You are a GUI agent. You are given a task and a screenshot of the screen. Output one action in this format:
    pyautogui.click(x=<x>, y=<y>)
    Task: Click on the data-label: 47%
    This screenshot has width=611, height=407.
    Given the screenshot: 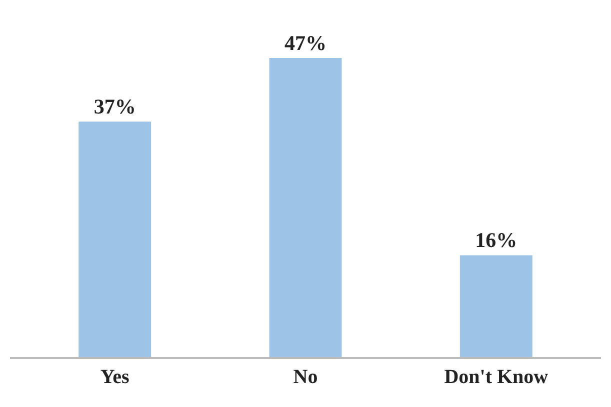 What is the action you would take?
    pyautogui.click(x=305, y=42)
    